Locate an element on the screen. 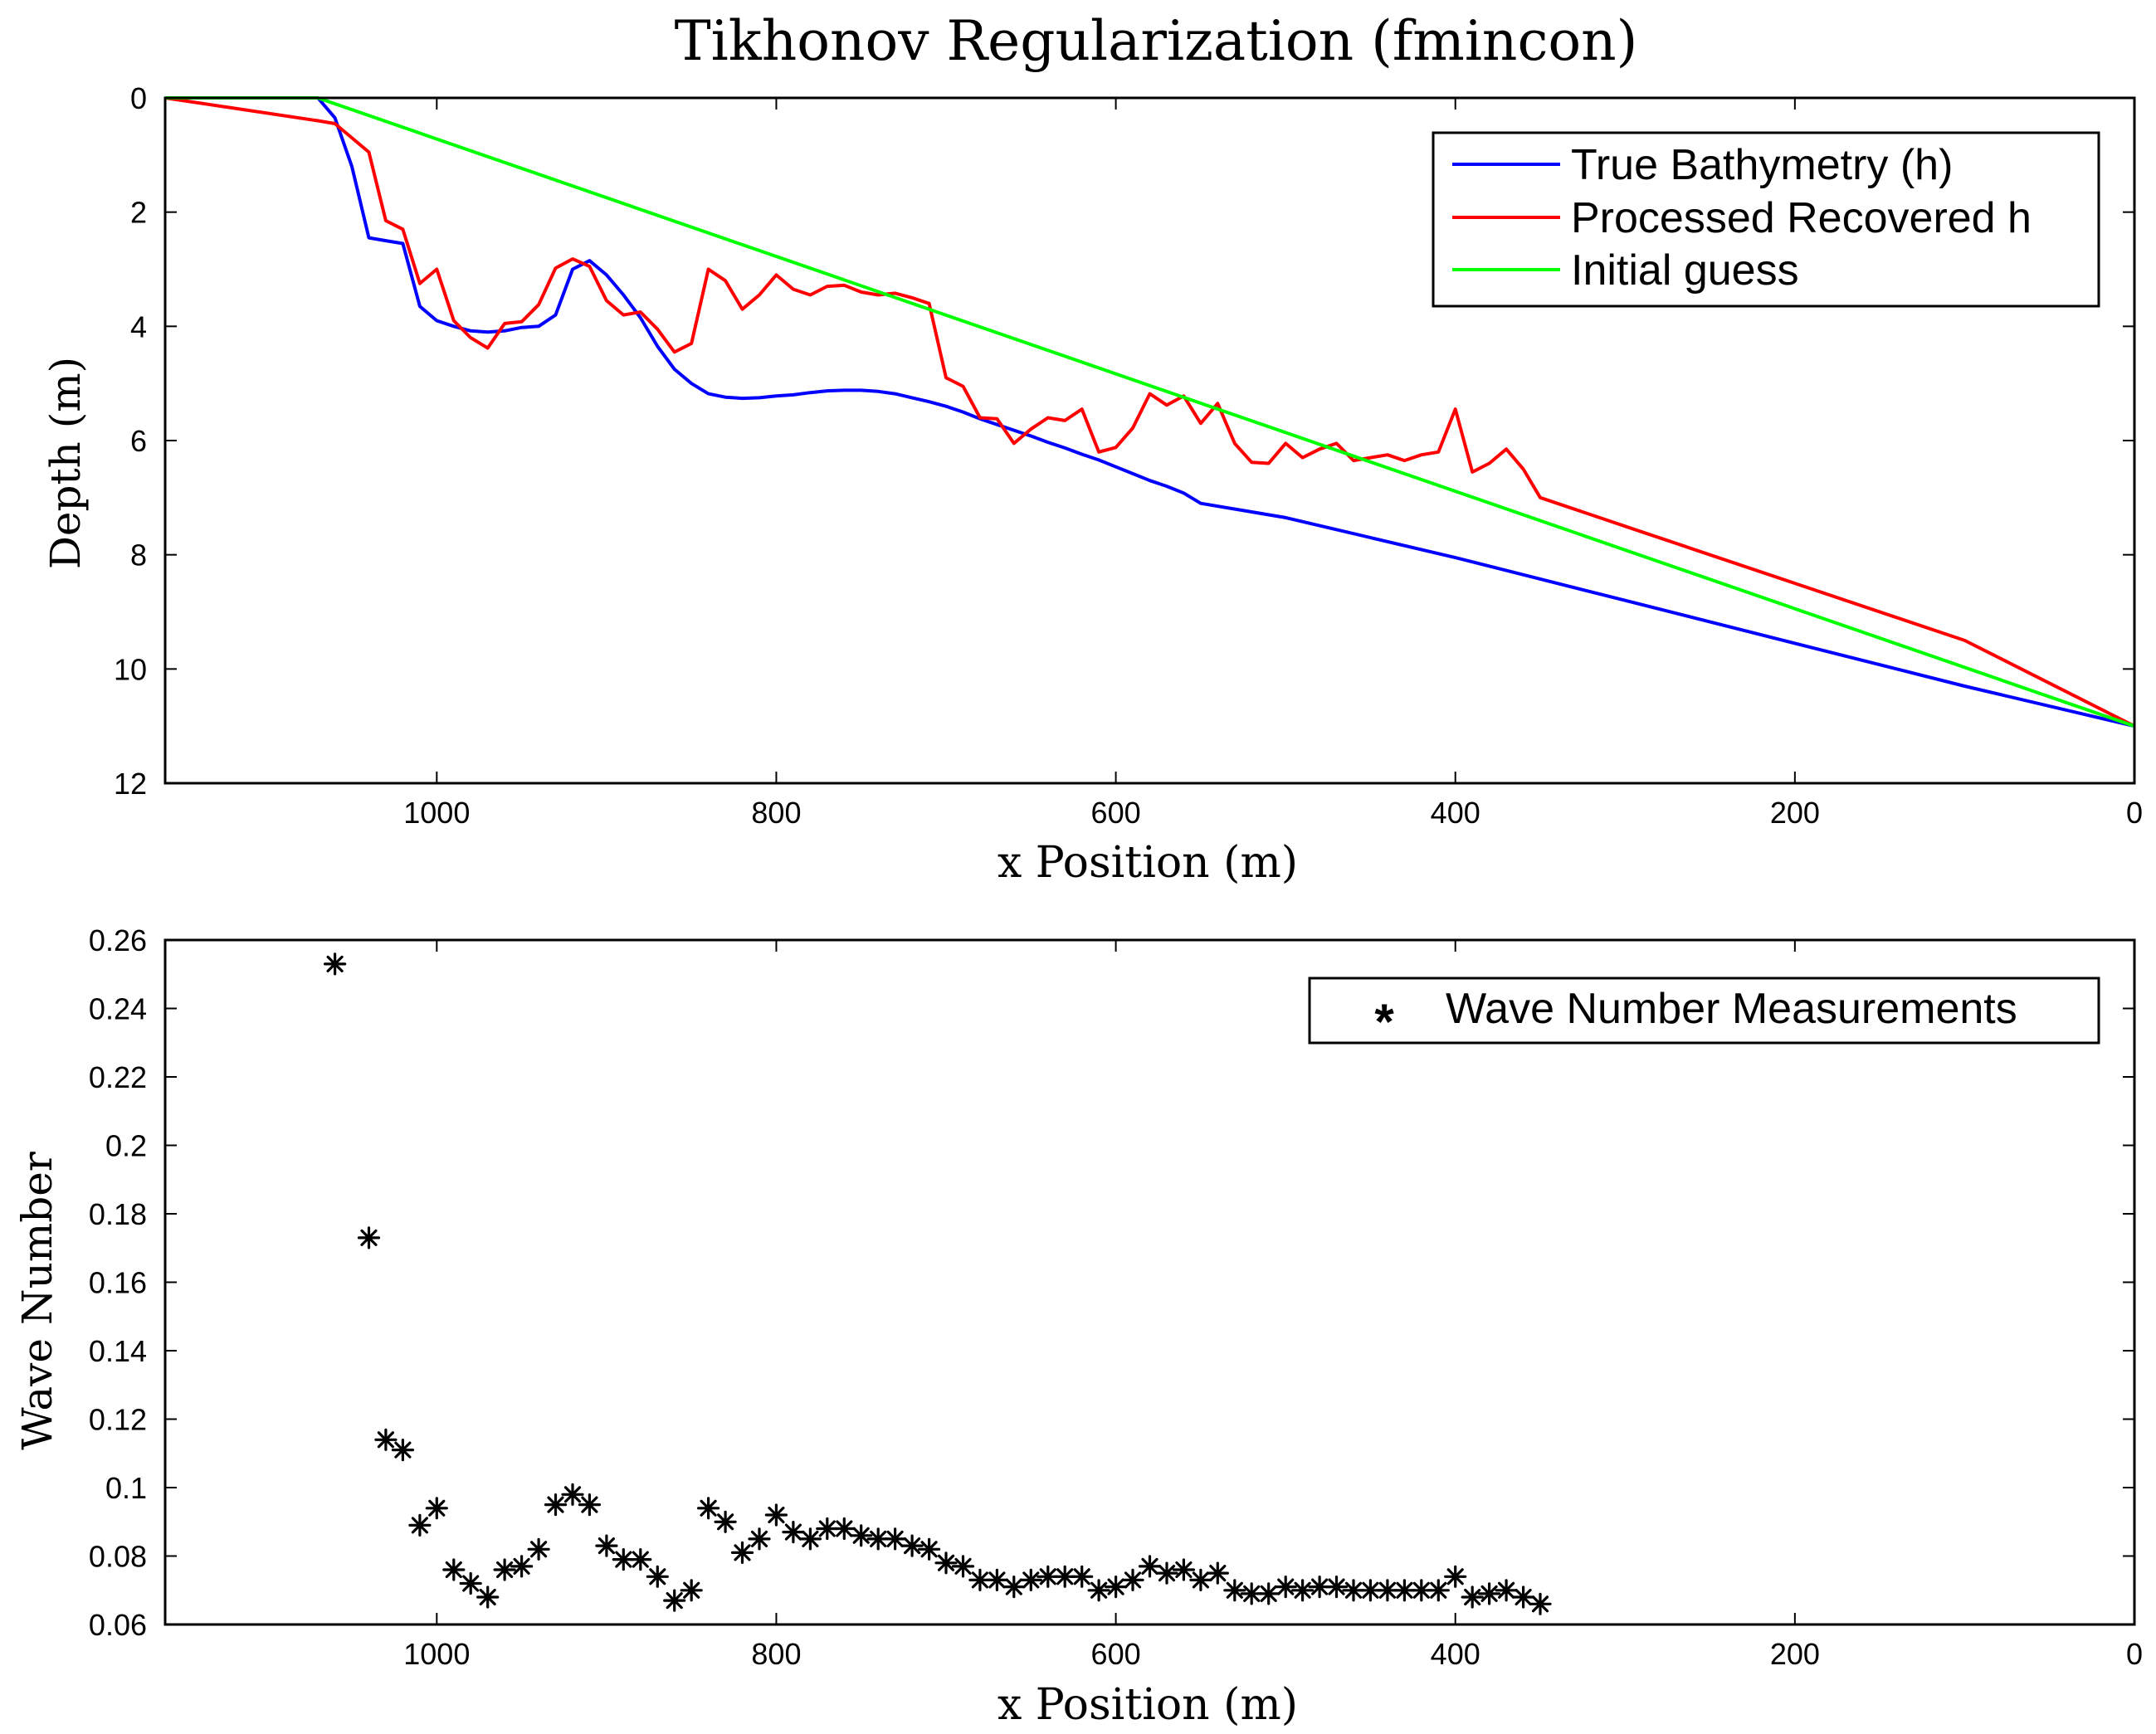  y-tick-label: 0 is located at coordinates (138, 98).